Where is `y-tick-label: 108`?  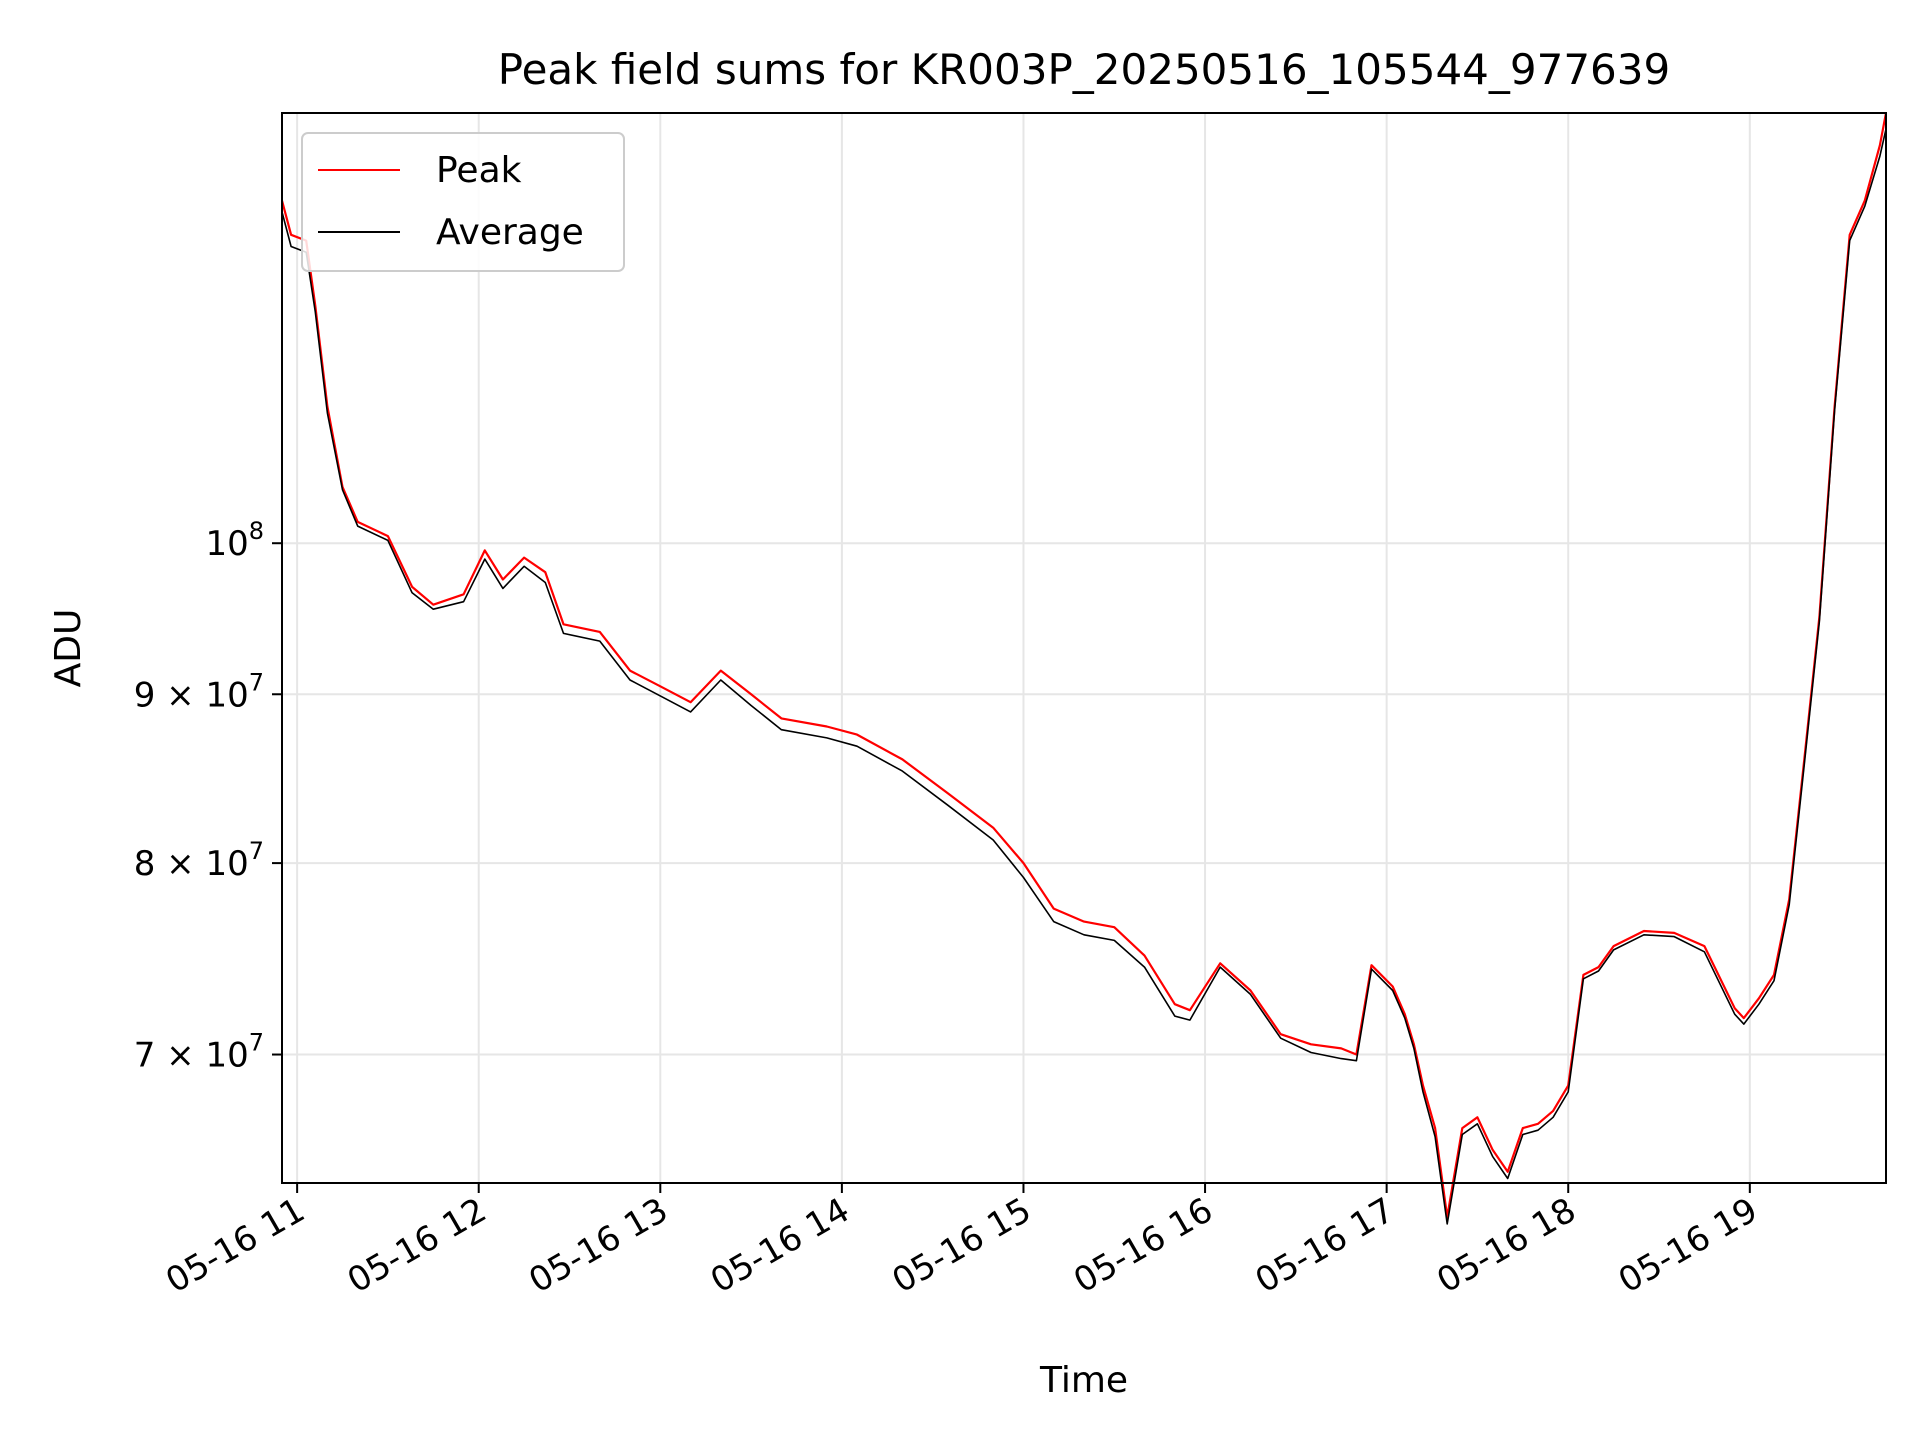 y-tick-label: 108 is located at coordinates (234, 540).